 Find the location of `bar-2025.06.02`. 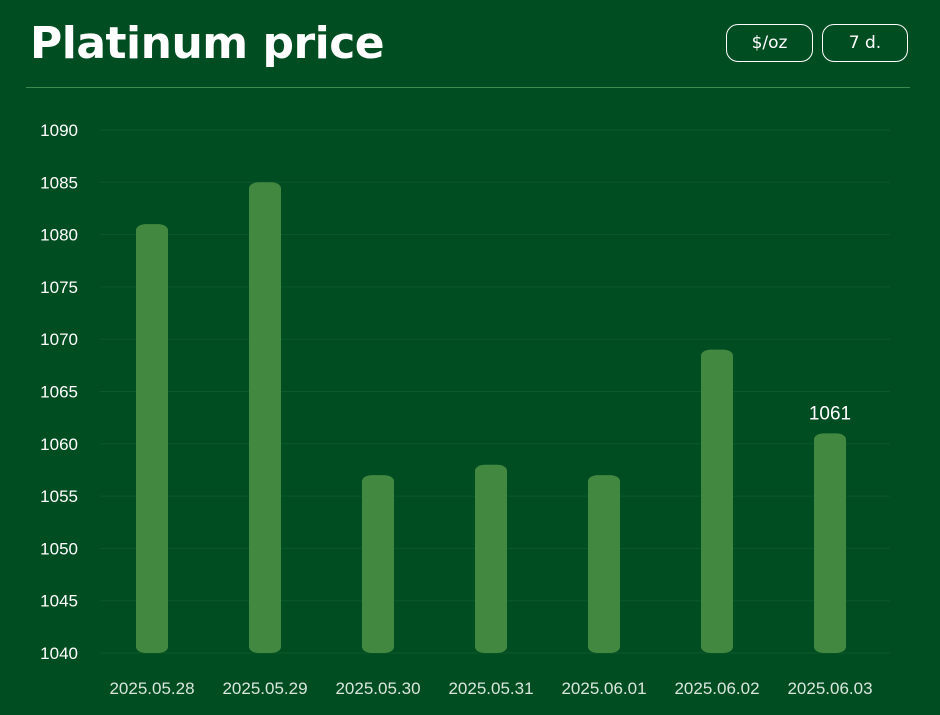

bar-2025.06.02 is located at coordinates (717, 501).